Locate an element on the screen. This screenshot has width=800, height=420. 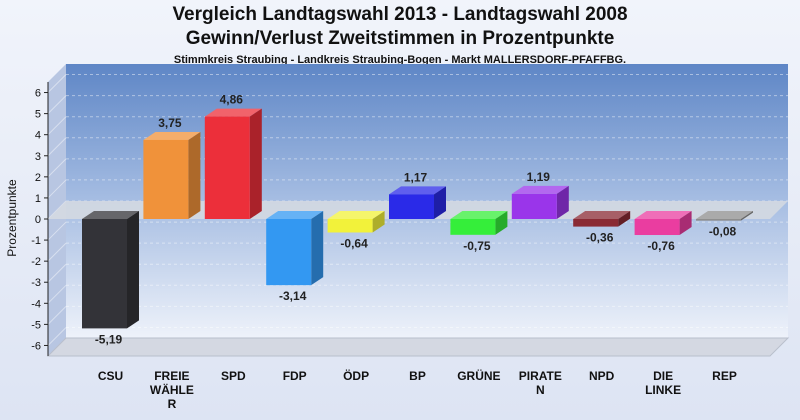
y-tick-label: 5 is located at coordinates (38, 115).